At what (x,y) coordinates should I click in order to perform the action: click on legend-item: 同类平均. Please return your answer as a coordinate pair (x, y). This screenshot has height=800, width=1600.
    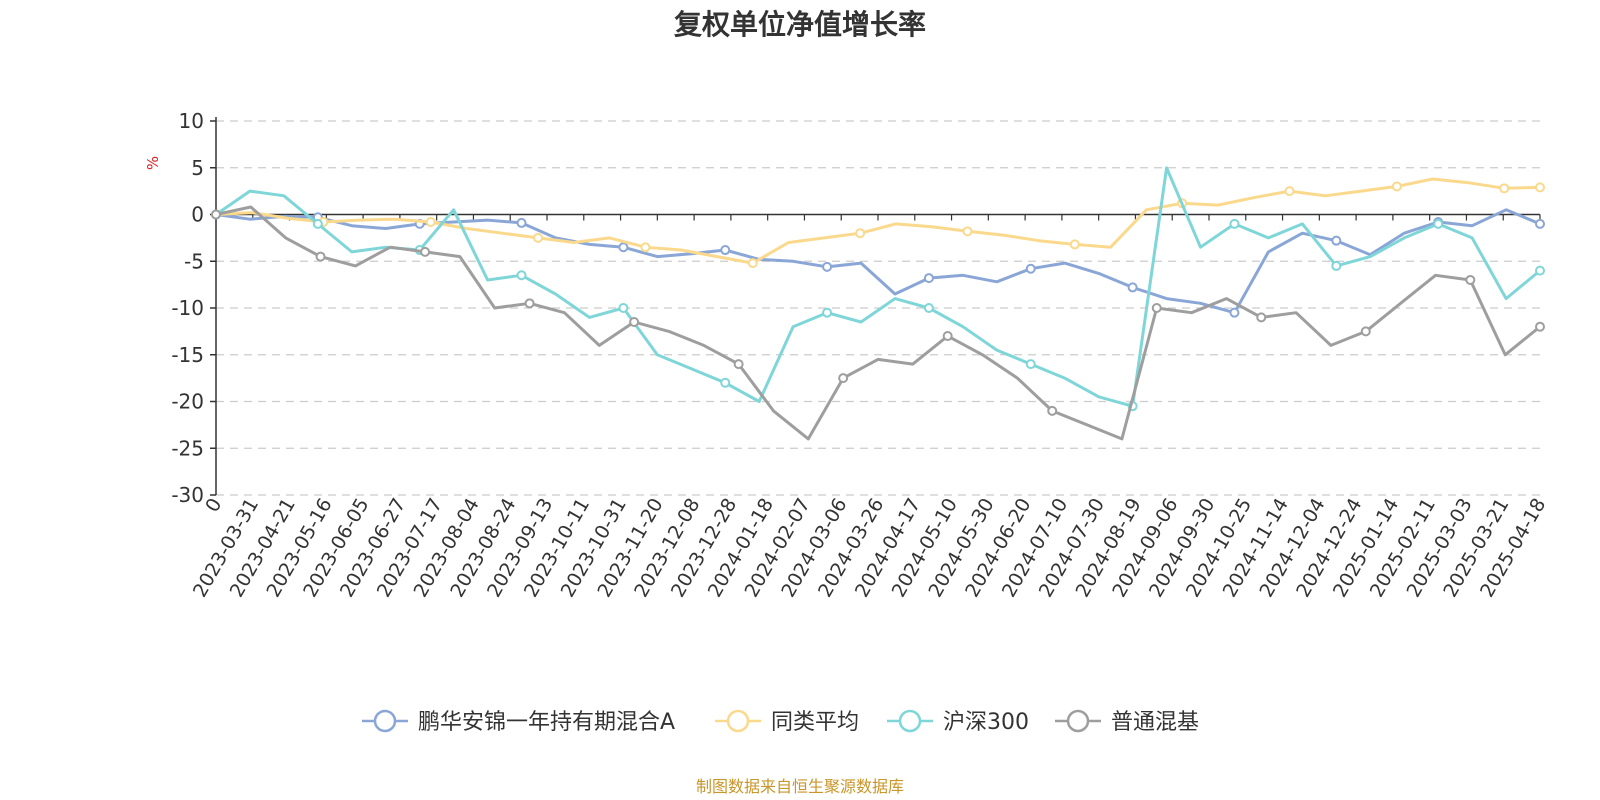
    Looking at the image, I should click on (787, 722).